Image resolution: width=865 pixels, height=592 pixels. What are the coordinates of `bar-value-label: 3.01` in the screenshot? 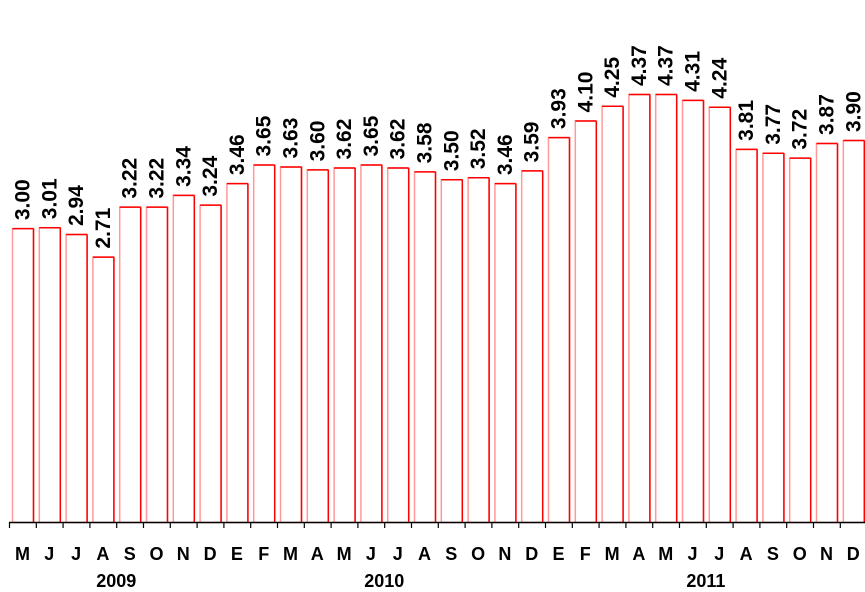 It's located at (49, 198).